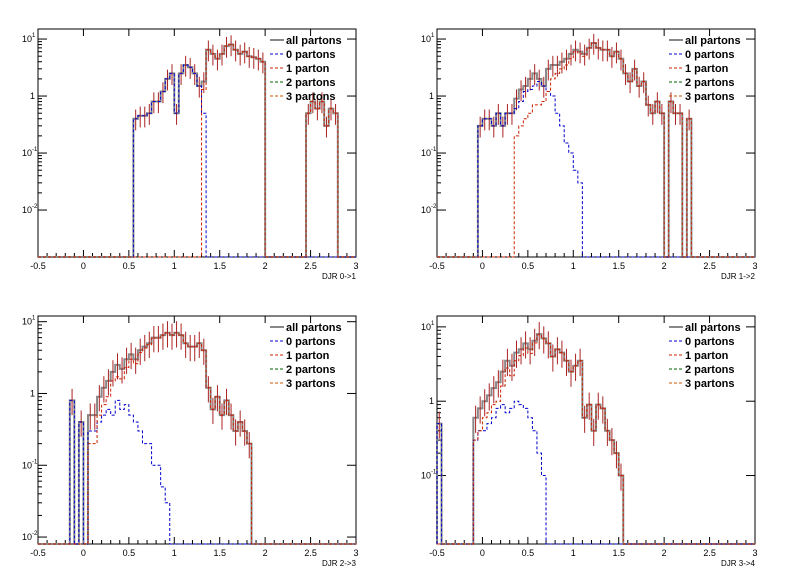 The image size is (796, 572). What do you see at coordinates (339, 563) in the screenshot?
I see `x-axis-label: DJR 2->3` at bounding box center [339, 563].